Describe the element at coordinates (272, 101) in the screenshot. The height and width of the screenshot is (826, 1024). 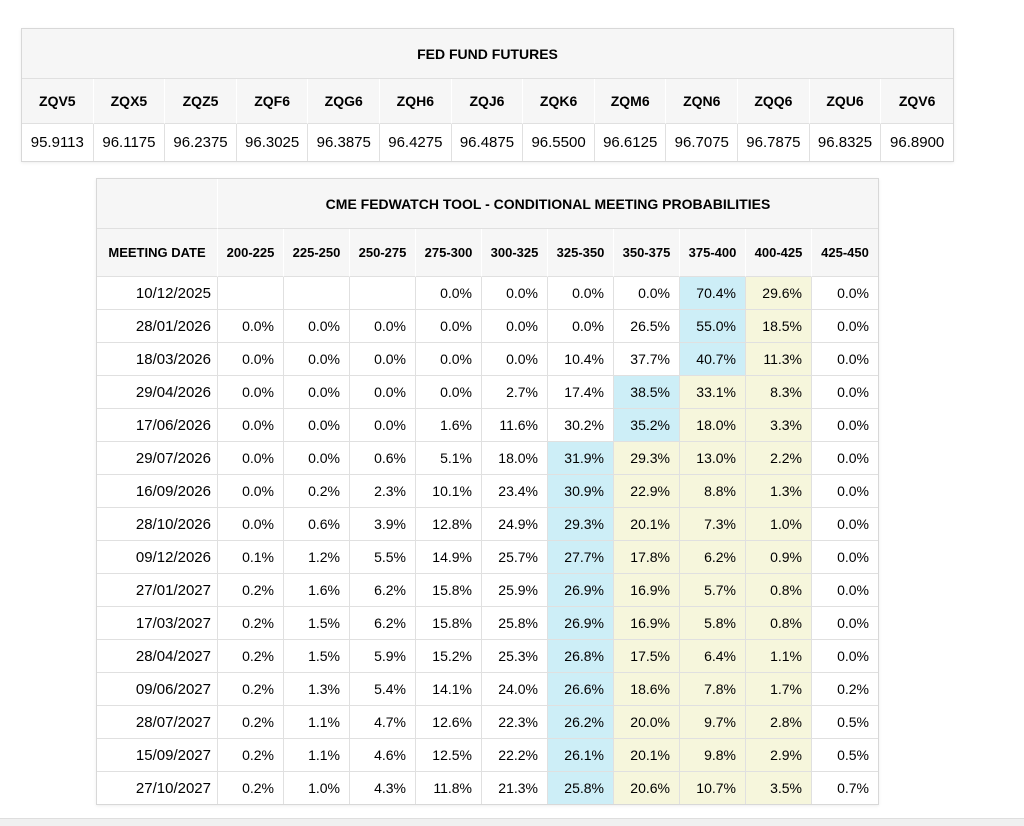
I see `futures-ticker-zqf6: ZQF6` at that location.